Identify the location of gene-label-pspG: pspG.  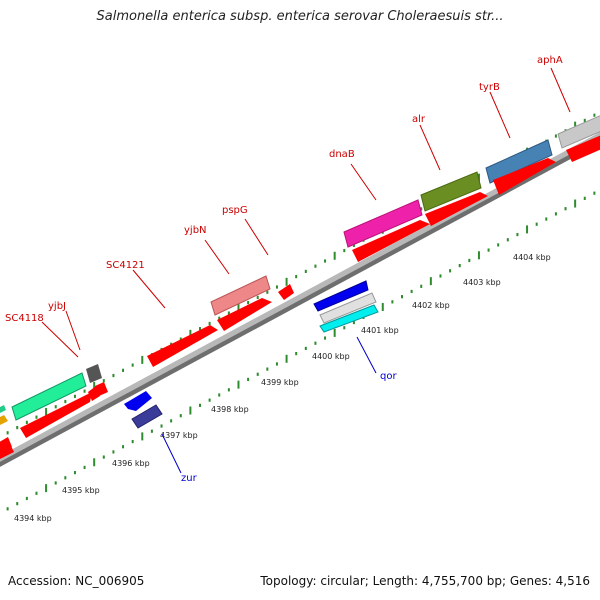
(235, 210).